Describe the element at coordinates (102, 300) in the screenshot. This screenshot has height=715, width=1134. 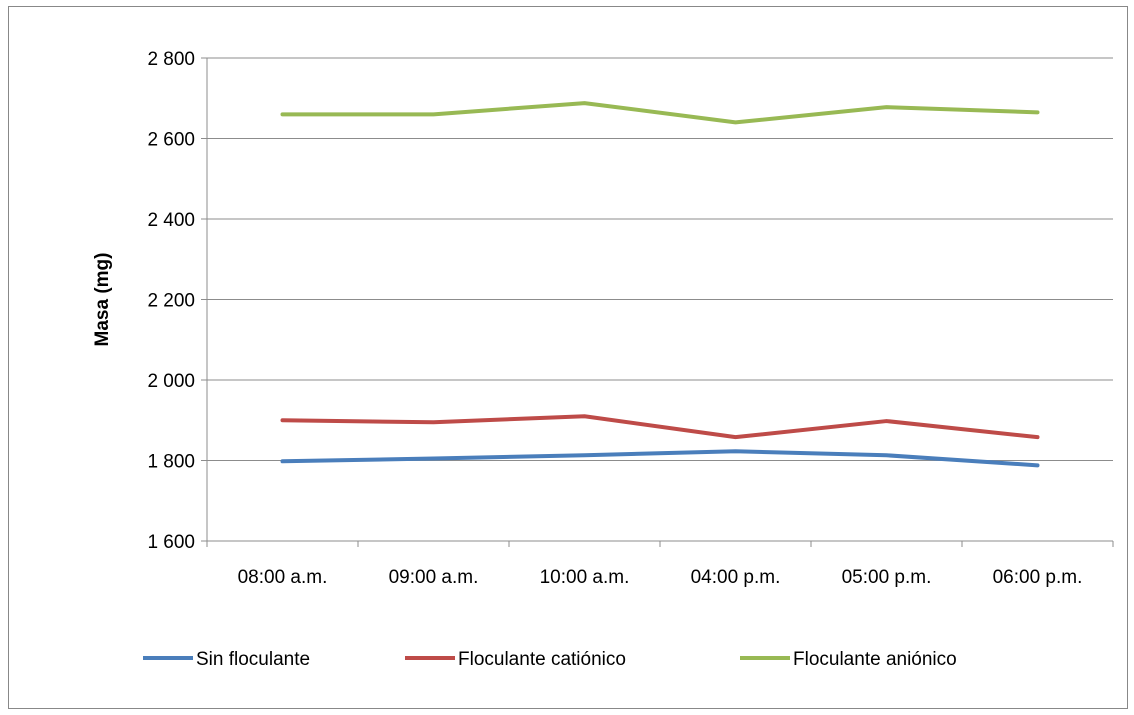
I see `y-axis-title: Masa (mg)` at that location.